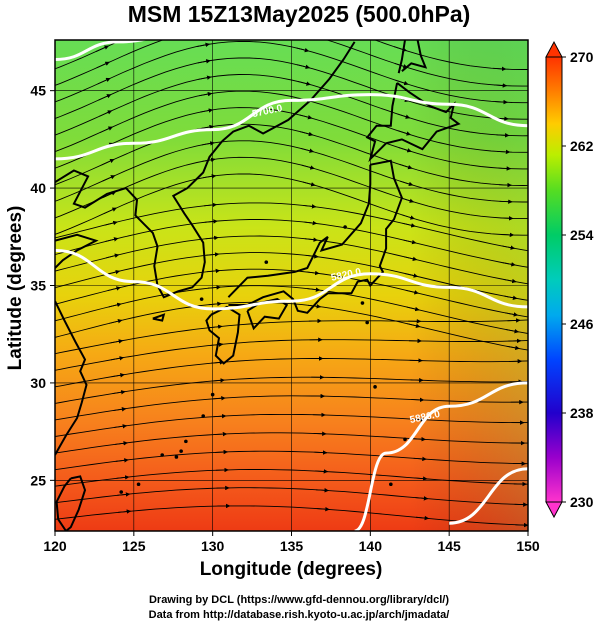 This screenshot has height=625, width=599. I want to click on x-axis-label: Longitude (degrees), so click(291, 569).